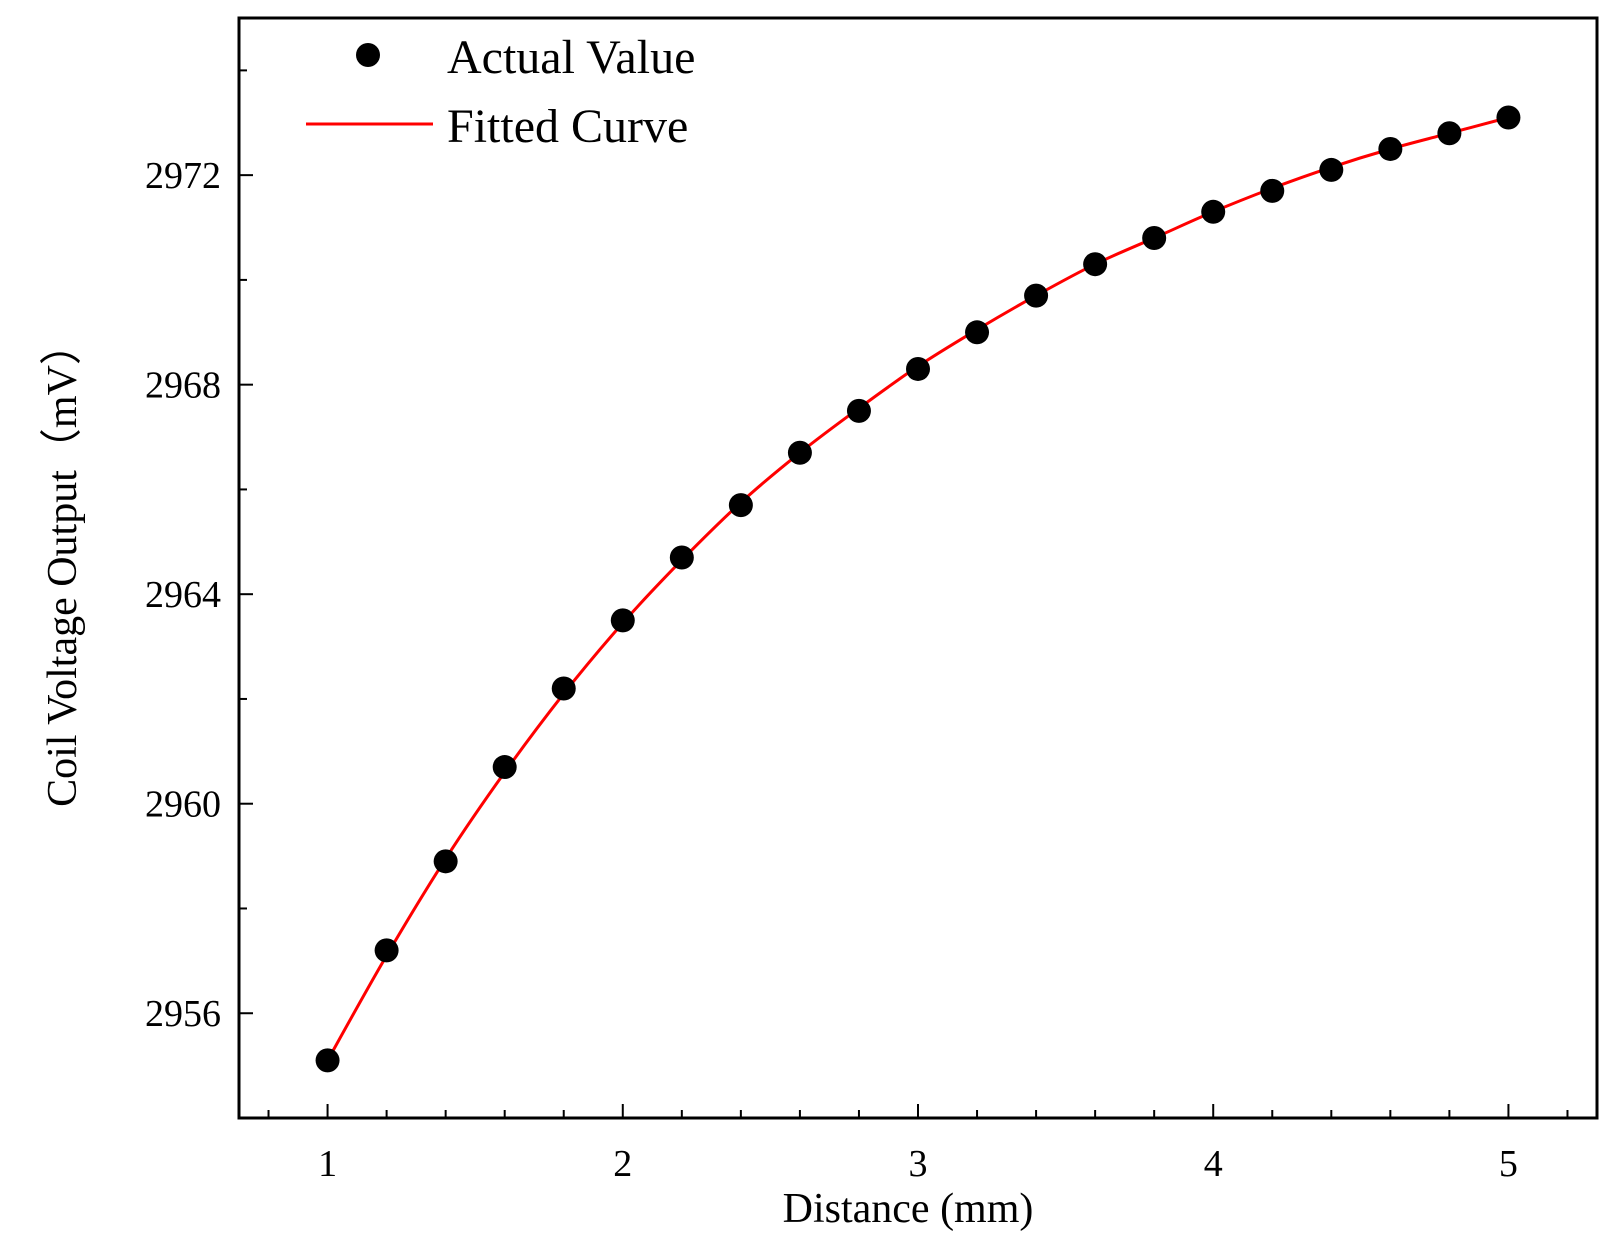 The height and width of the screenshot is (1241, 1613). Describe the element at coordinates (183, 386) in the screenshot. I see `y-tick-label: 2968` at that location.